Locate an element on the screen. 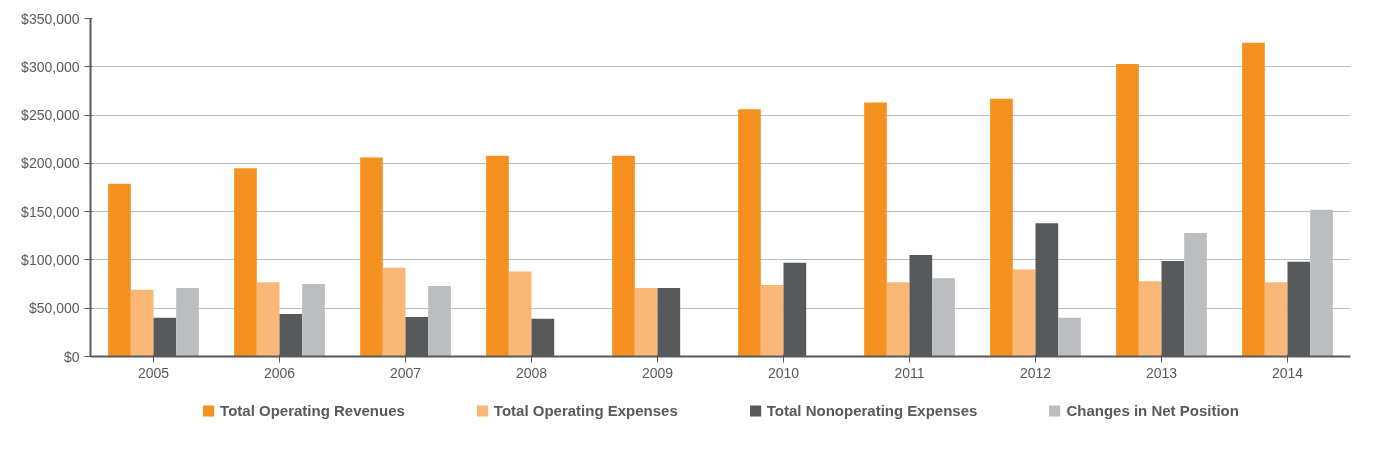  x-tick-label: 2008 is located at coordinates (531, 372).